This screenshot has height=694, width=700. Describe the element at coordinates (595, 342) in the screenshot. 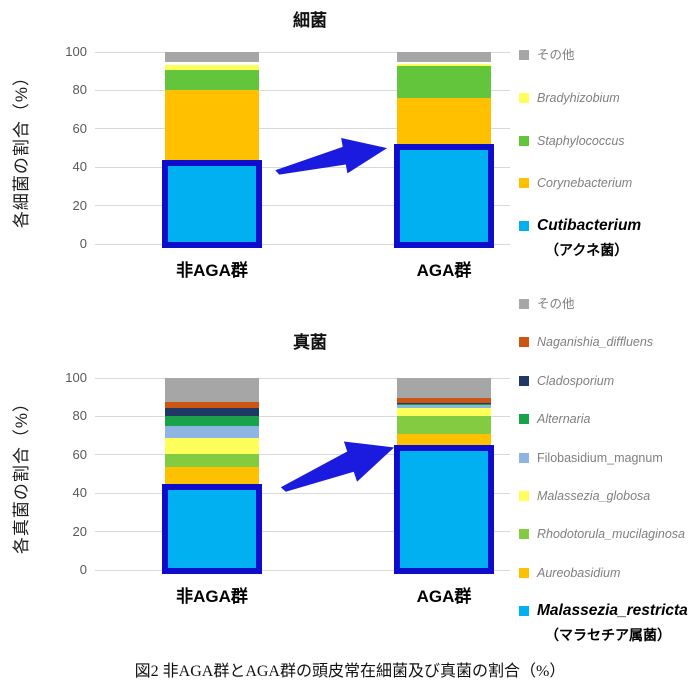

I see `legend-label: Naganishia_diffluens` at that location.